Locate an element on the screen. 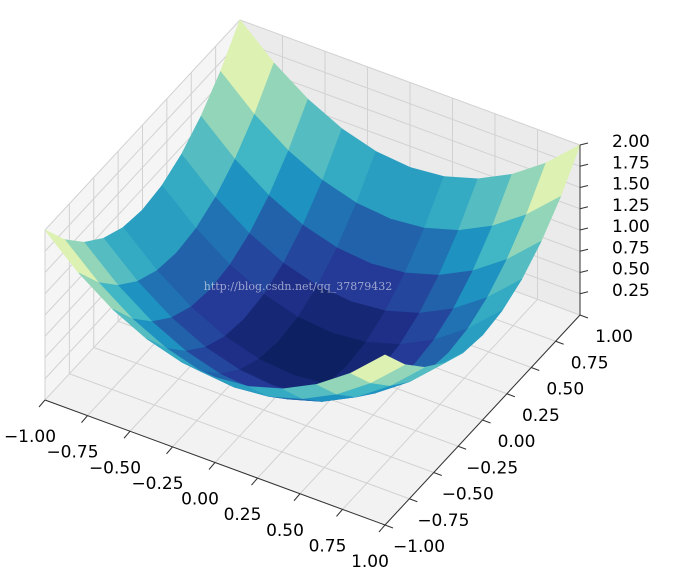  x-tick-label: −1.00 is located at coordinates (30, 437).